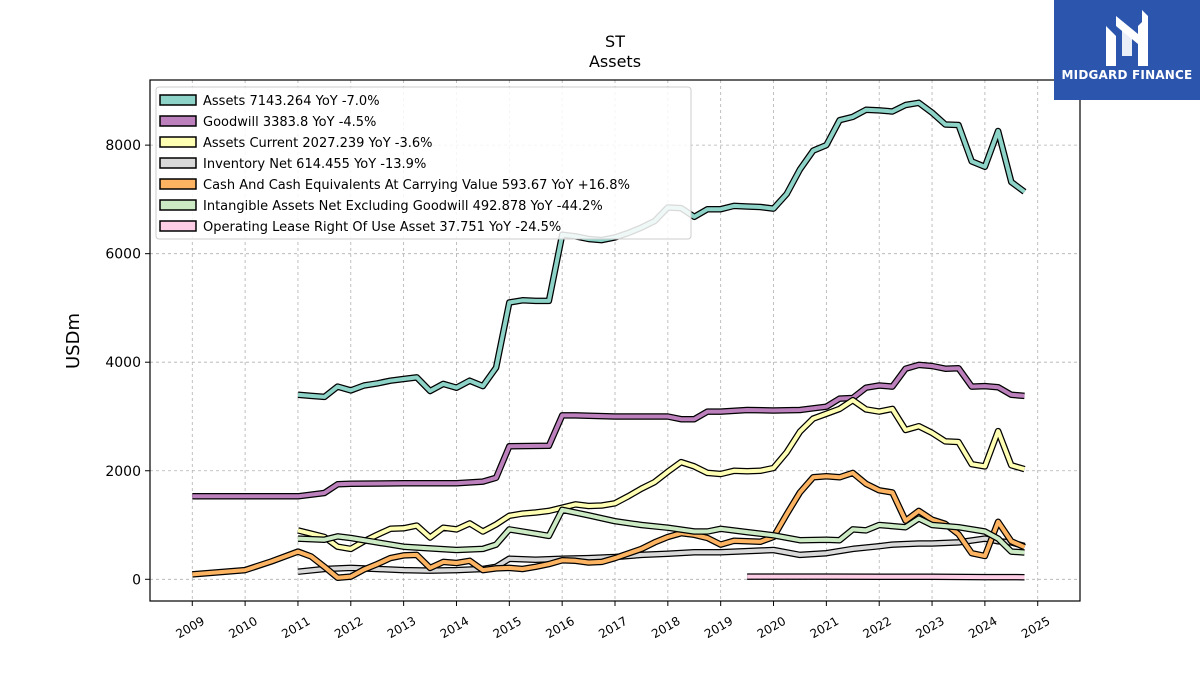  What do you see at coordinates (824, 627) in the screenshot?
I see `x-tick-label: 2021` at bounding box center [824, 627].